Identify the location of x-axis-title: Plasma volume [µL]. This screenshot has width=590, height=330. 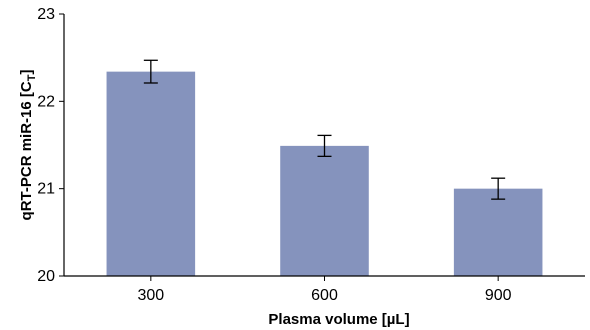
(338, 319).